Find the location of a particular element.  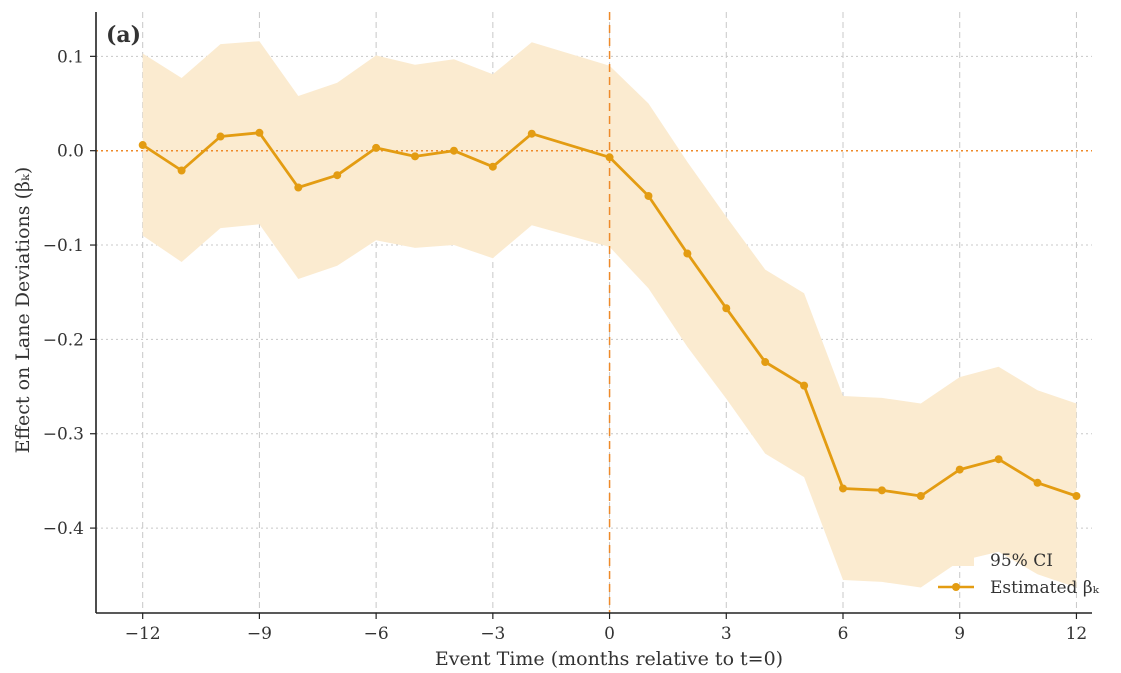

x-axis-title: Event Time (months relative to t=0) is located at coordinates (609, 659).